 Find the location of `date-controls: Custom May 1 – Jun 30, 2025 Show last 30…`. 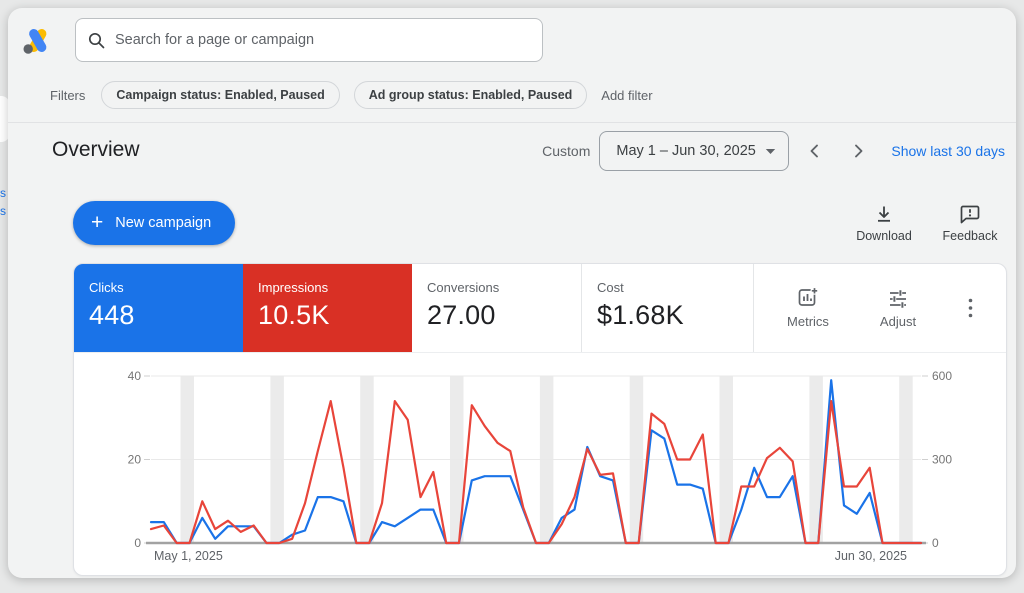

date-controls: Custom May 1 – Jun 30, 2025 Show last 30… is located at coordinates (773, 151).